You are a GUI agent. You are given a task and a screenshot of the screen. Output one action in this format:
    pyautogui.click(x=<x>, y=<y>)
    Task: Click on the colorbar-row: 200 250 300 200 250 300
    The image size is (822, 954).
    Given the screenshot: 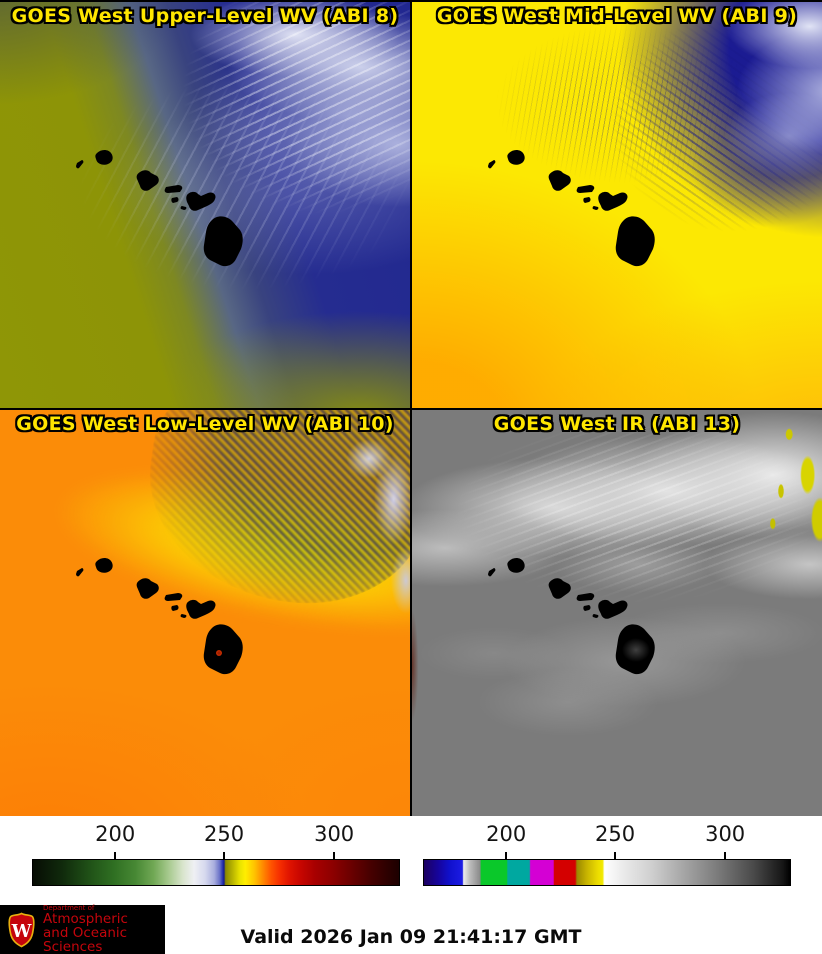 What is the action you would take?
    pyautogui.click(x=411, y=853)
    